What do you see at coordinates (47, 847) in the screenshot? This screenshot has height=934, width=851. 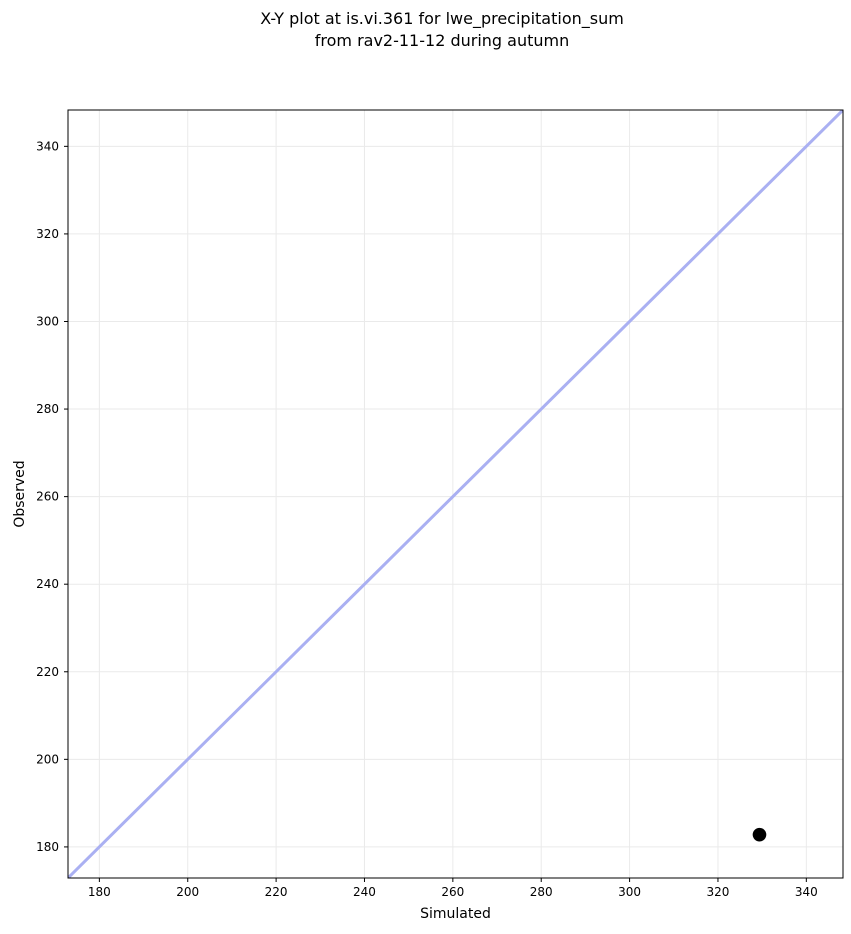 I see `y-tick-label-180: 180` at bounding box center [47, 847].